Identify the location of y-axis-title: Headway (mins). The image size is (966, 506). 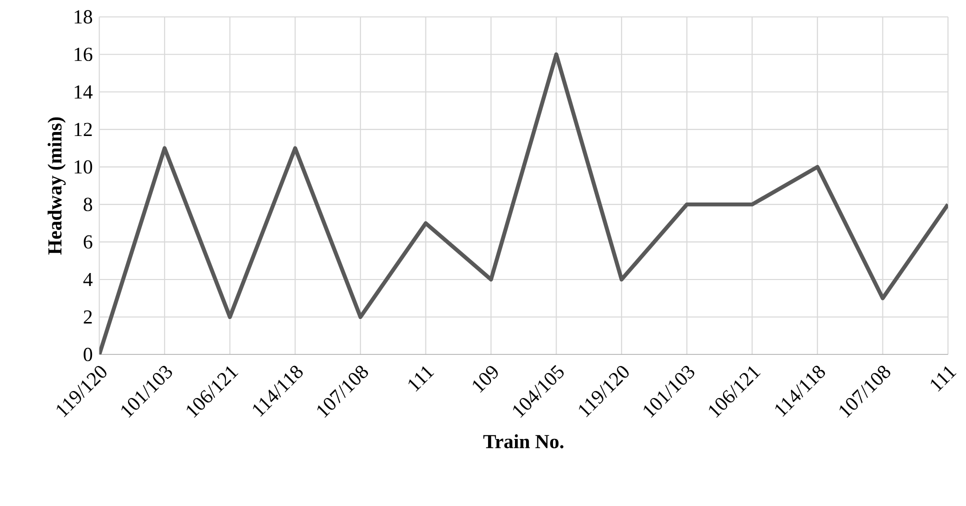
(57, 185).